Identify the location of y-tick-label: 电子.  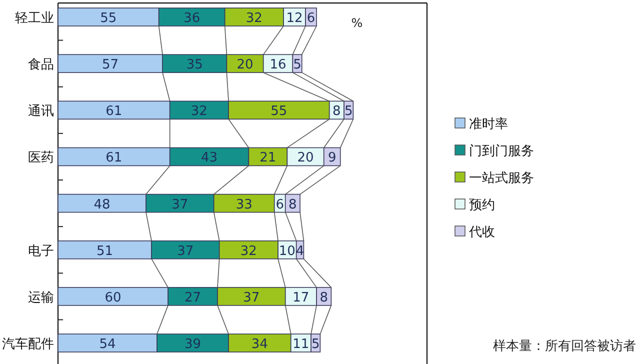
(41, 251).